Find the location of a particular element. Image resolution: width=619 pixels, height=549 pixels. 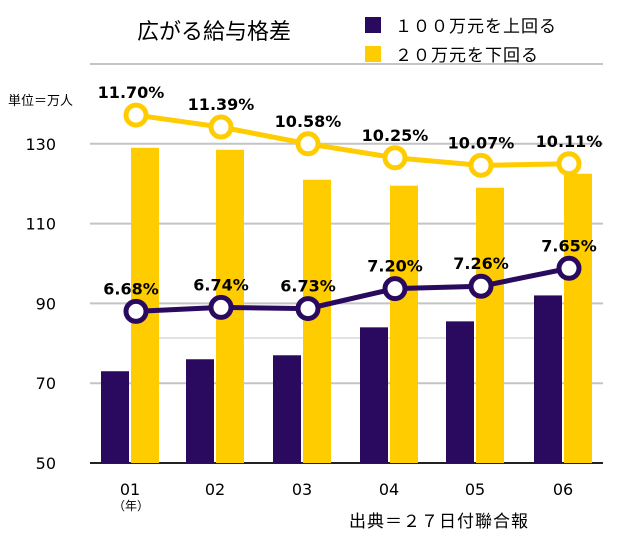

data-label: 6.68% is located at coordinates (131, 288).